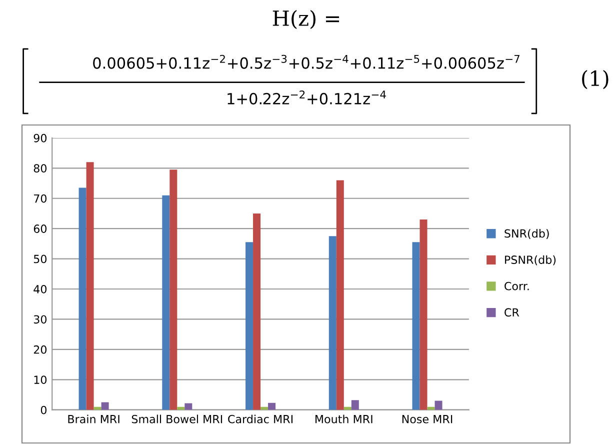  What do you see at coordinates (40, 259) in the screenshot?
I see `y-tick-label: 50` at bounding box center [40, 259].